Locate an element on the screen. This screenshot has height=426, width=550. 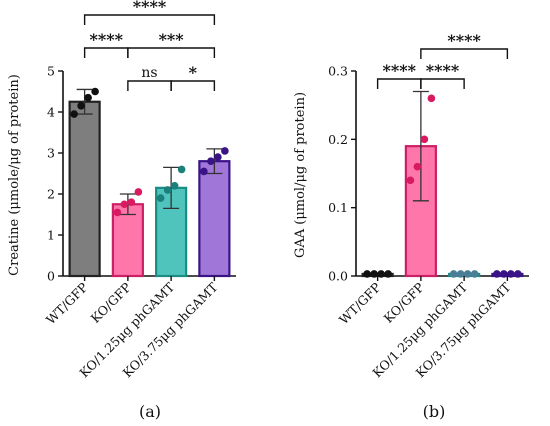
significance-label: * is located at coordinates (193, 72).